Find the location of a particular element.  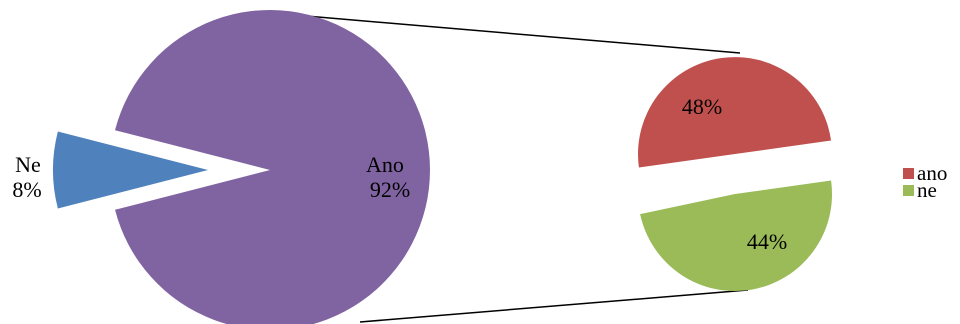

data-label-secondary-ne: 44% is located at coordinates (767, 241).